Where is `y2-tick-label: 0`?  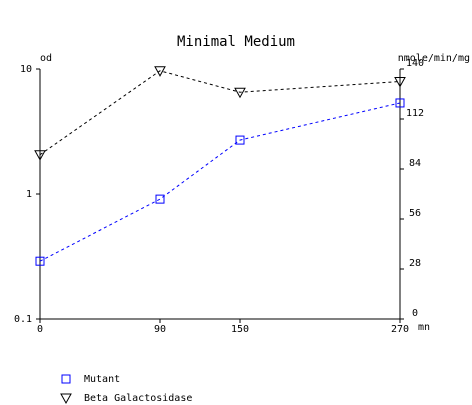
y2-tick-label: 0 is located at coordinates (415, 313).